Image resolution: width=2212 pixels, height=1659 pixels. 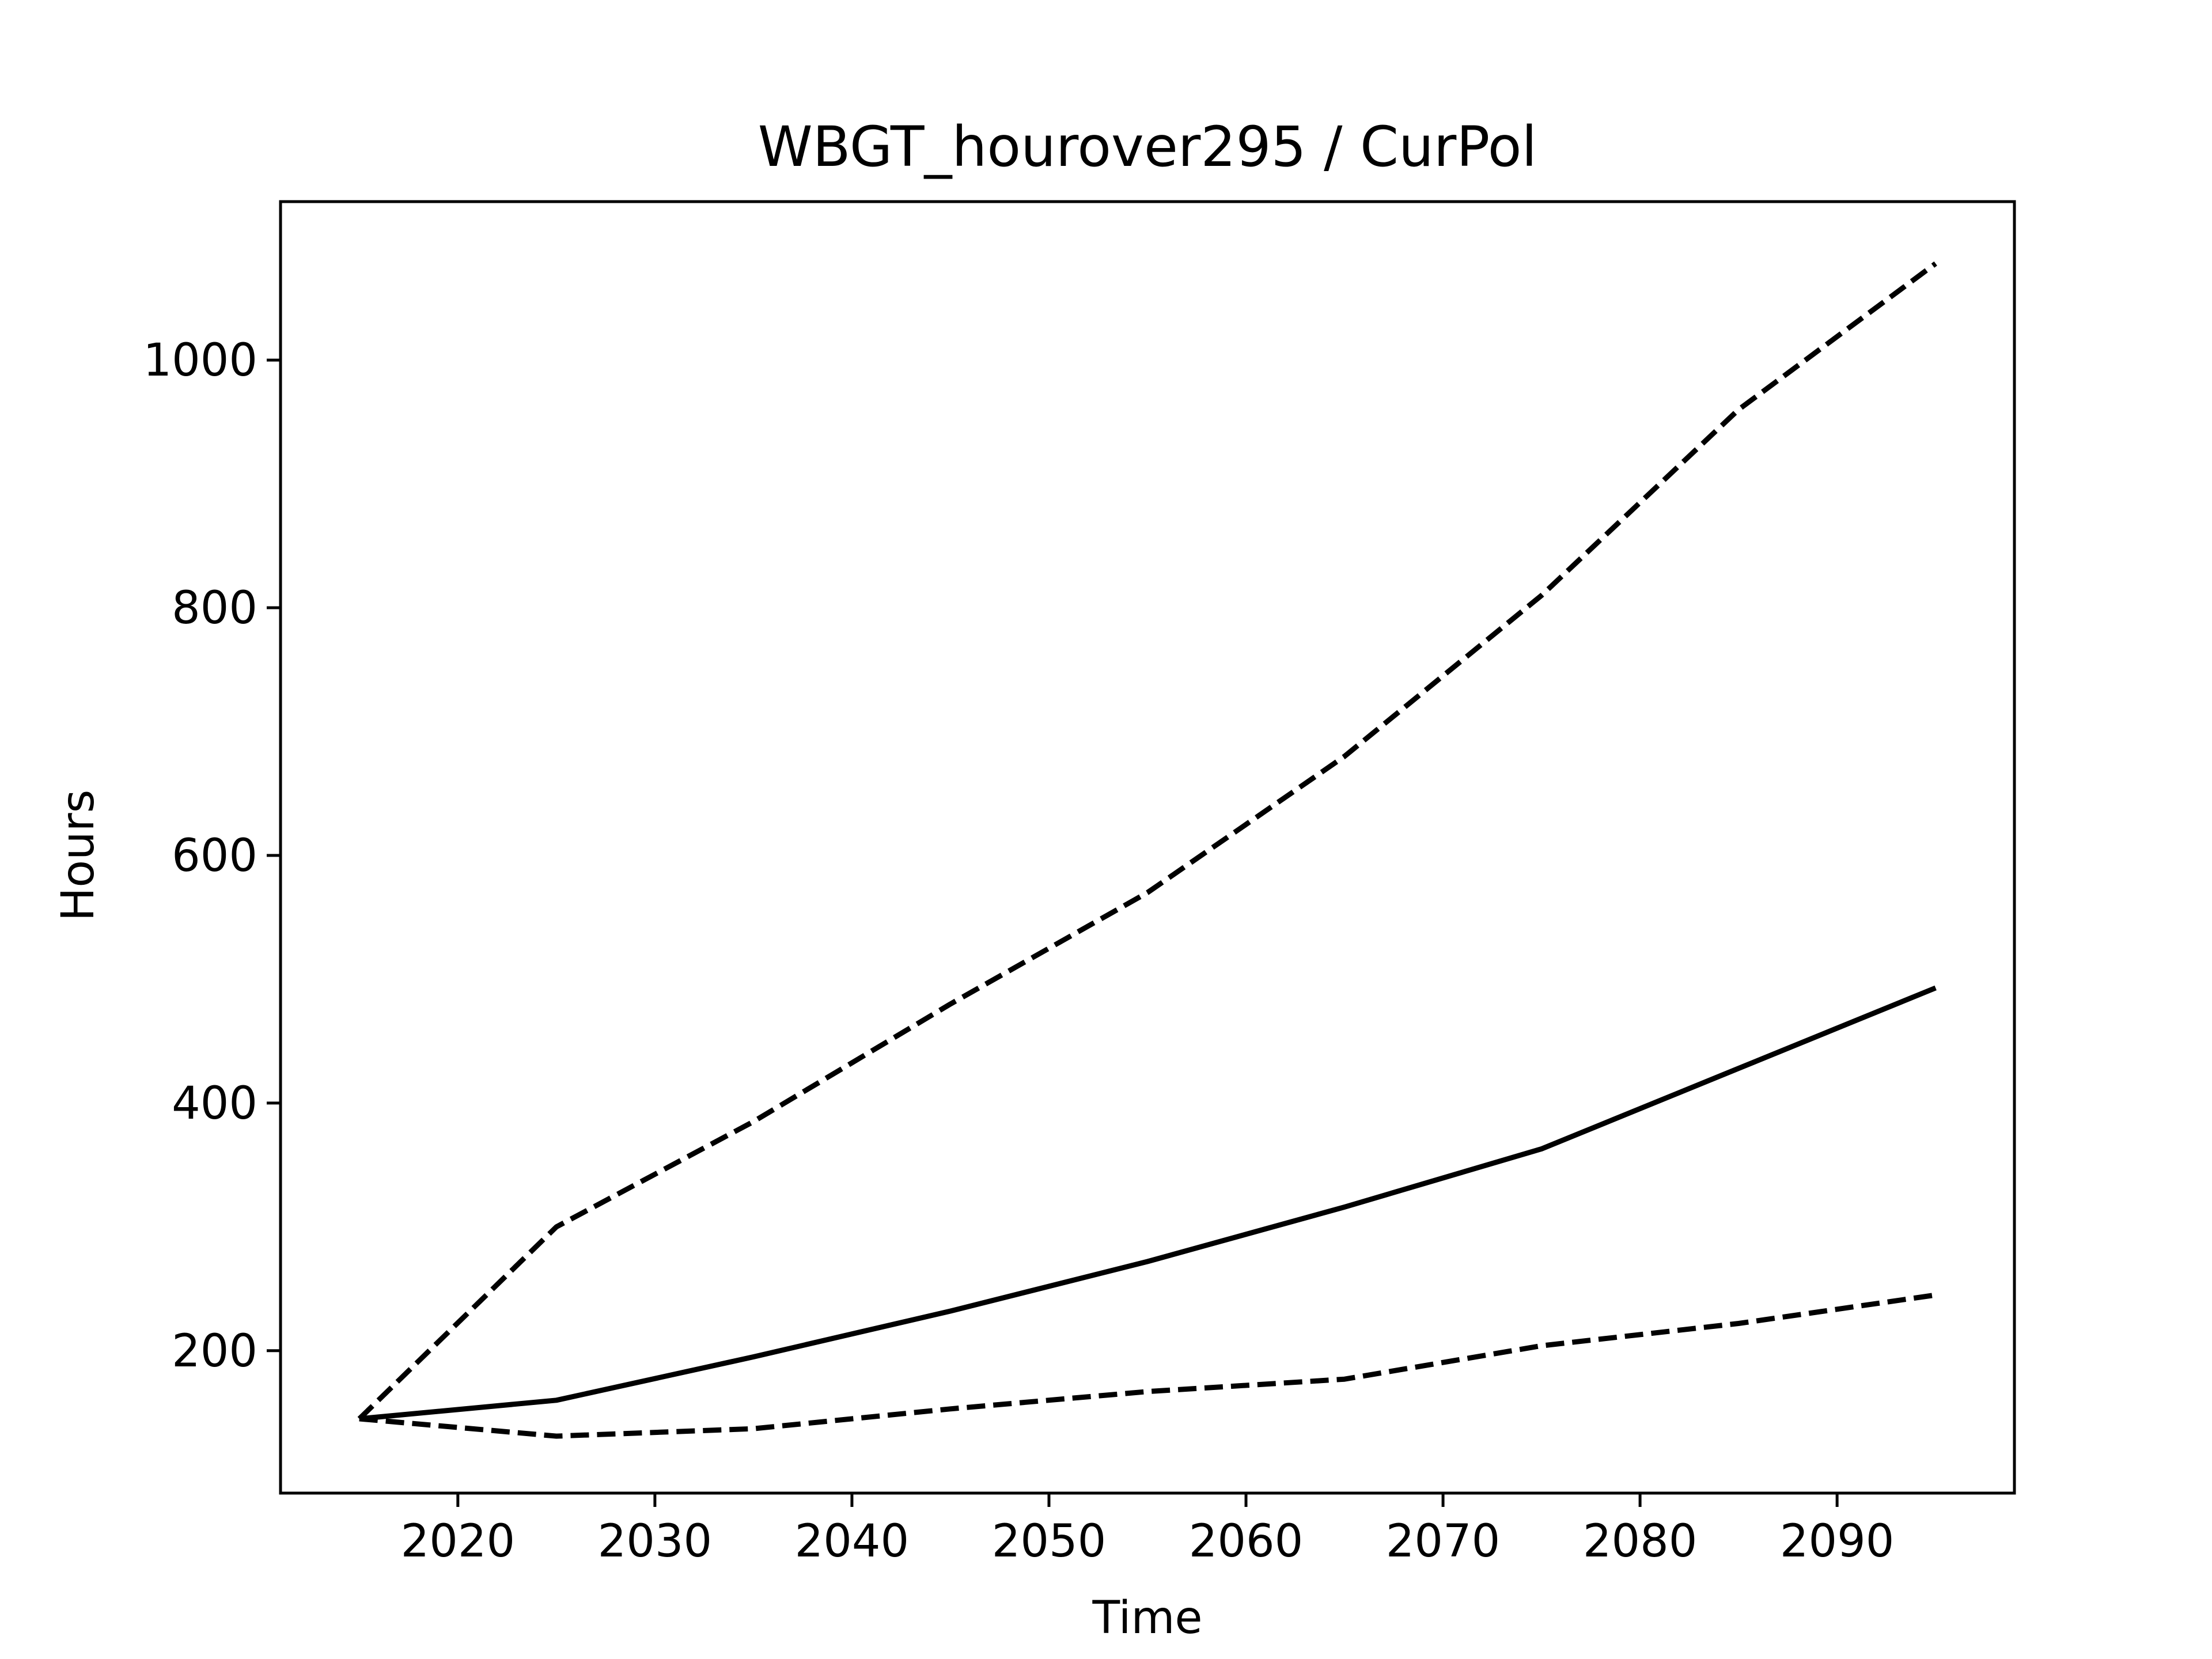 What do you see at coordinates (655, 1541) in the screenshot?
I see `x-tick-label-2030: 2030` at bounding box center [655, 1541].